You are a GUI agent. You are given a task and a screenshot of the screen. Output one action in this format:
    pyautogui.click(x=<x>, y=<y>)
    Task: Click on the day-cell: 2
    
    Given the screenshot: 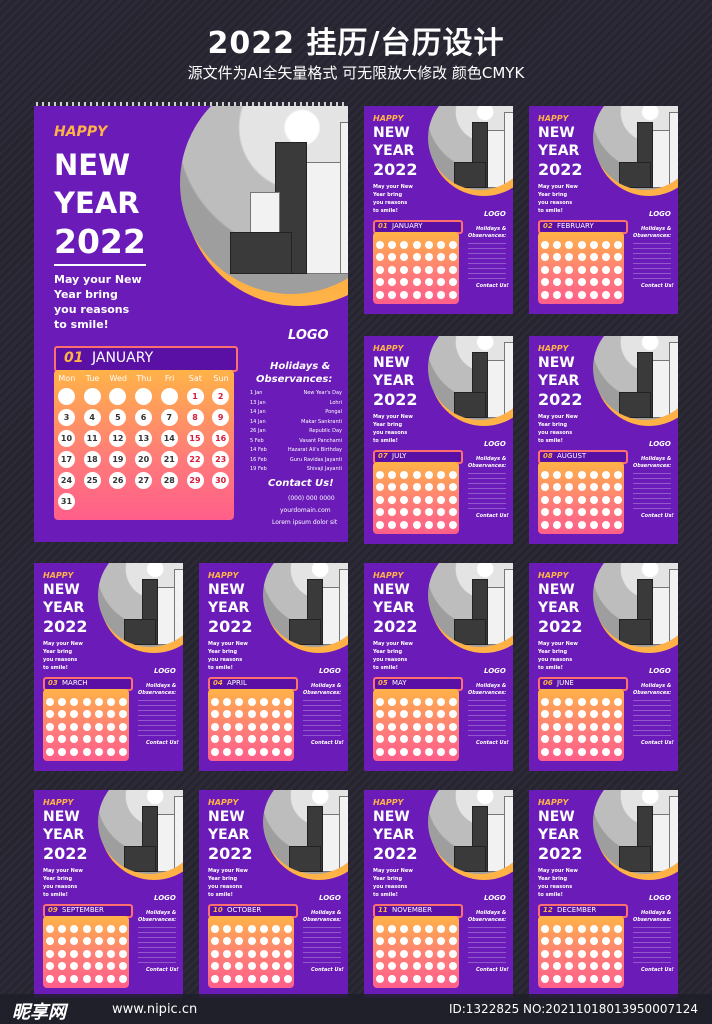 What is the action you would take?
    pyautogui.click(x=221, y=396)
    